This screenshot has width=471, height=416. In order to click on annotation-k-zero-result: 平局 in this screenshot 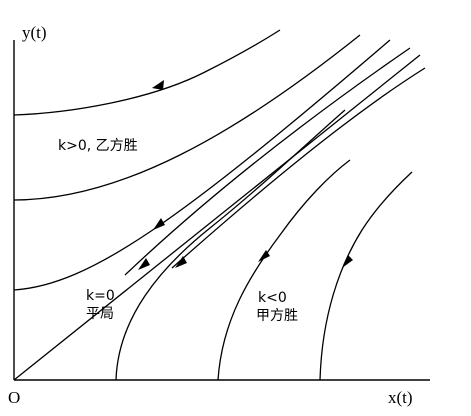, I will do `click(100, 314)`.